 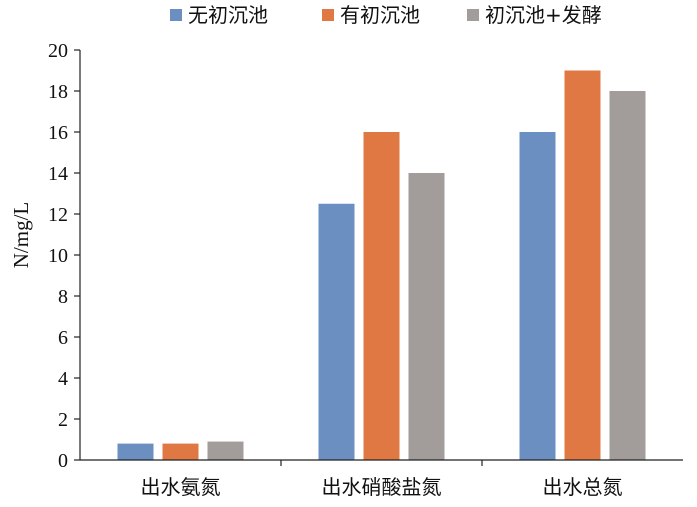 I want to click on y-tick-label: 12, so click(x=58, y=215).